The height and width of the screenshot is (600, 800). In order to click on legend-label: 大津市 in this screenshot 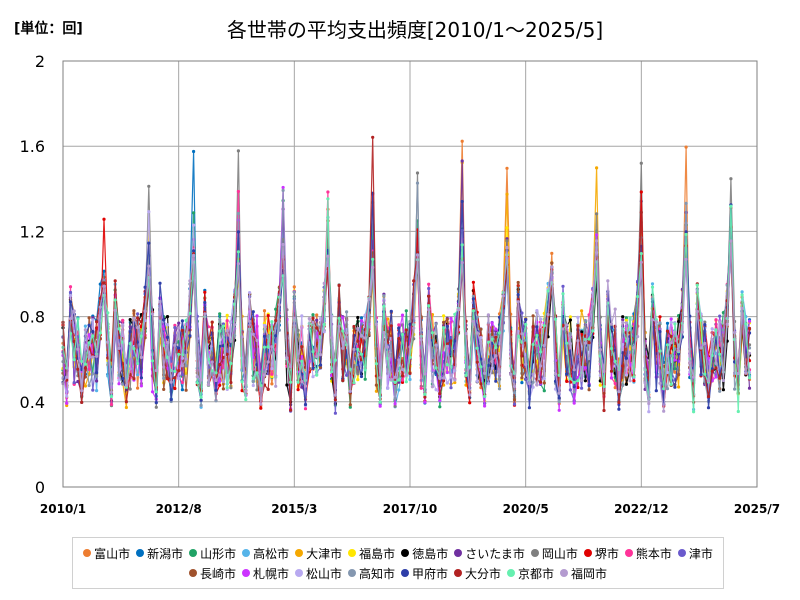, I will do `click(324, 553)`.